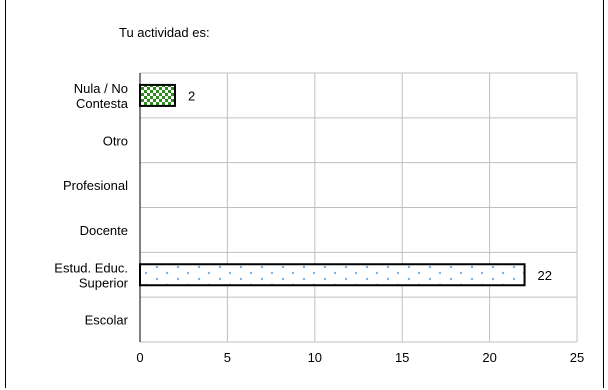  I want to click on chart-title: Tu actividad es:, so click(164, 32).